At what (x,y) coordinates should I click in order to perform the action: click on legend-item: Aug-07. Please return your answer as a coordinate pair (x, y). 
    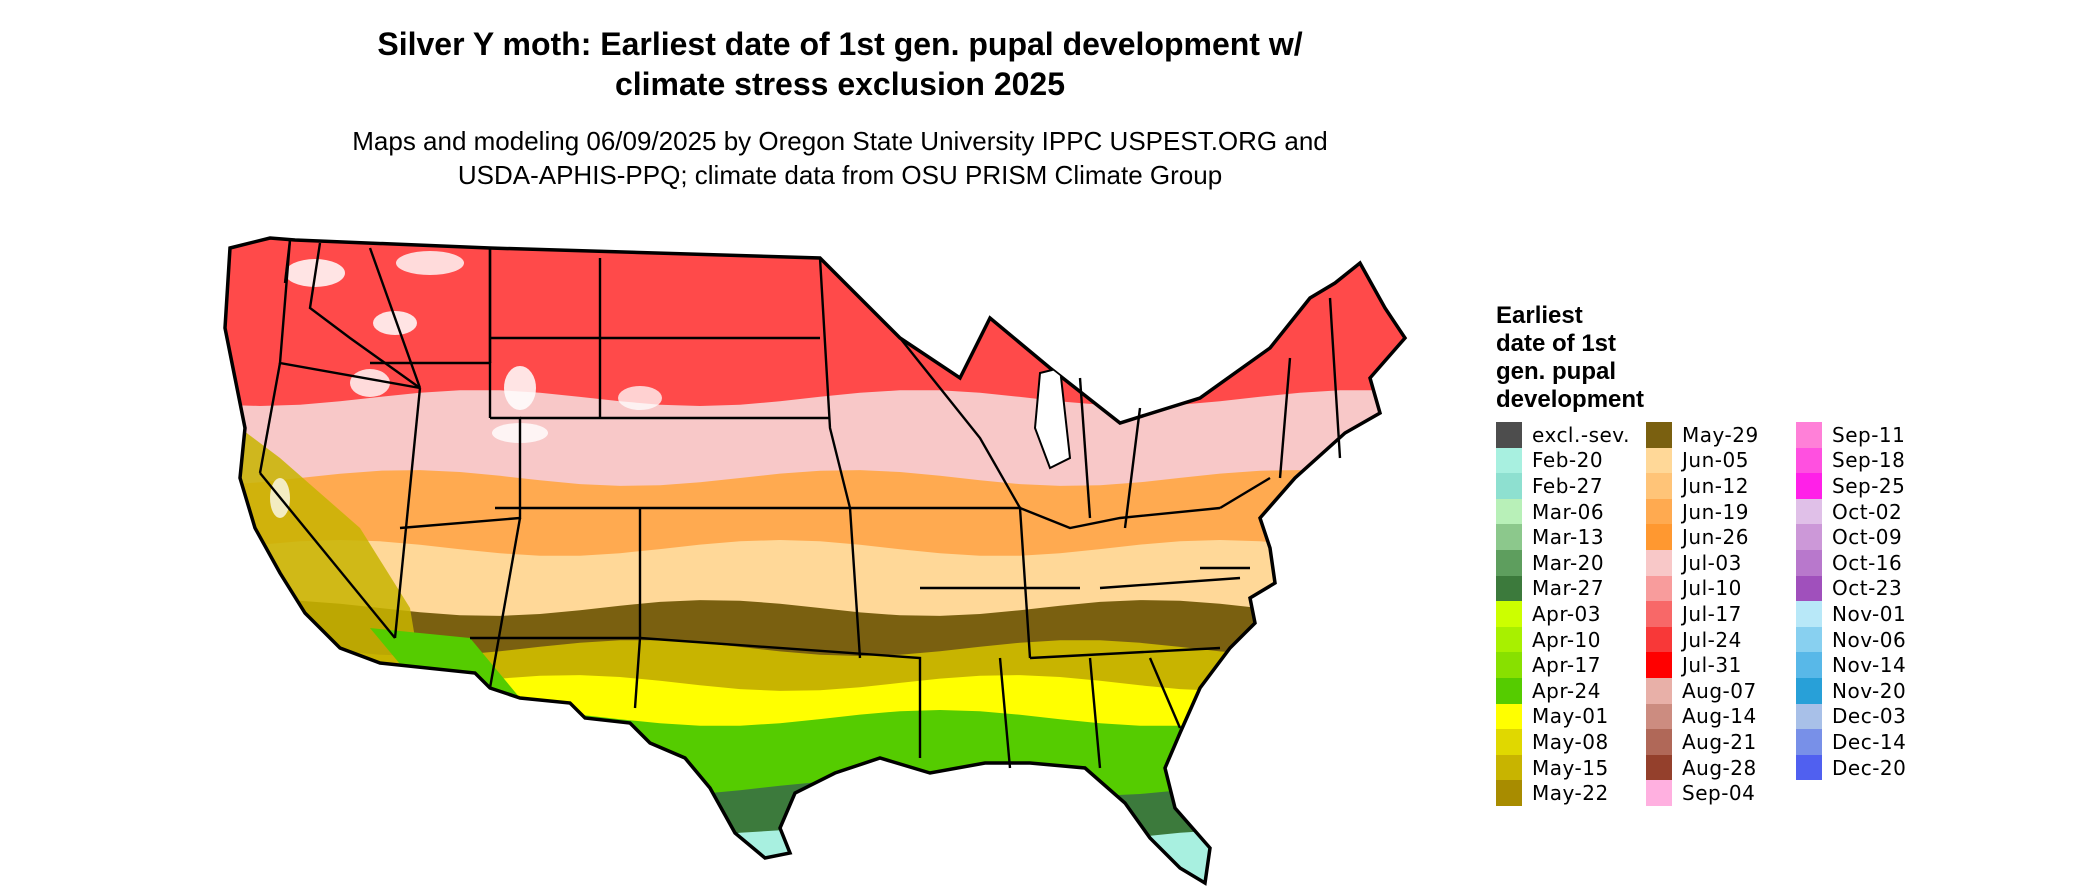
    Looking at the image, I should click on (1702, 690).